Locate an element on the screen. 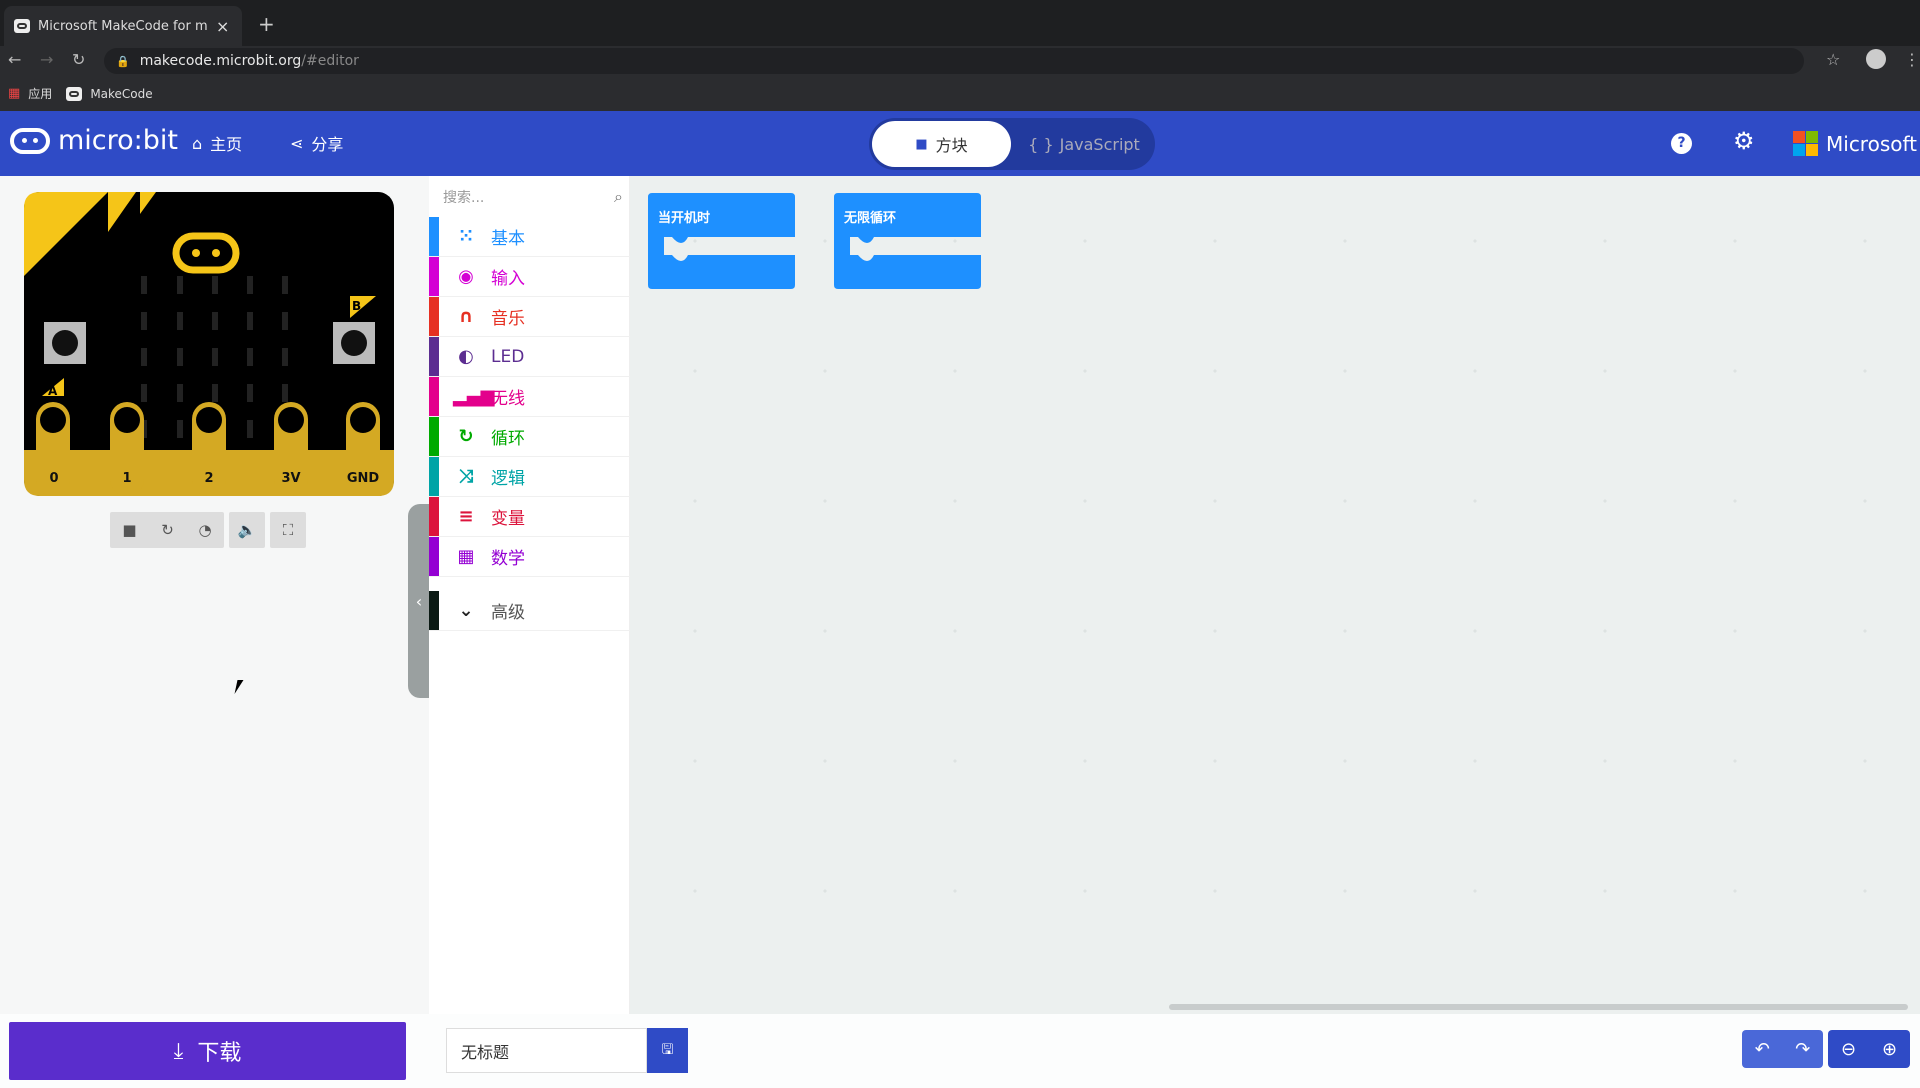  category-loops: ↻ 循环 is located at coordinates (529, 437).